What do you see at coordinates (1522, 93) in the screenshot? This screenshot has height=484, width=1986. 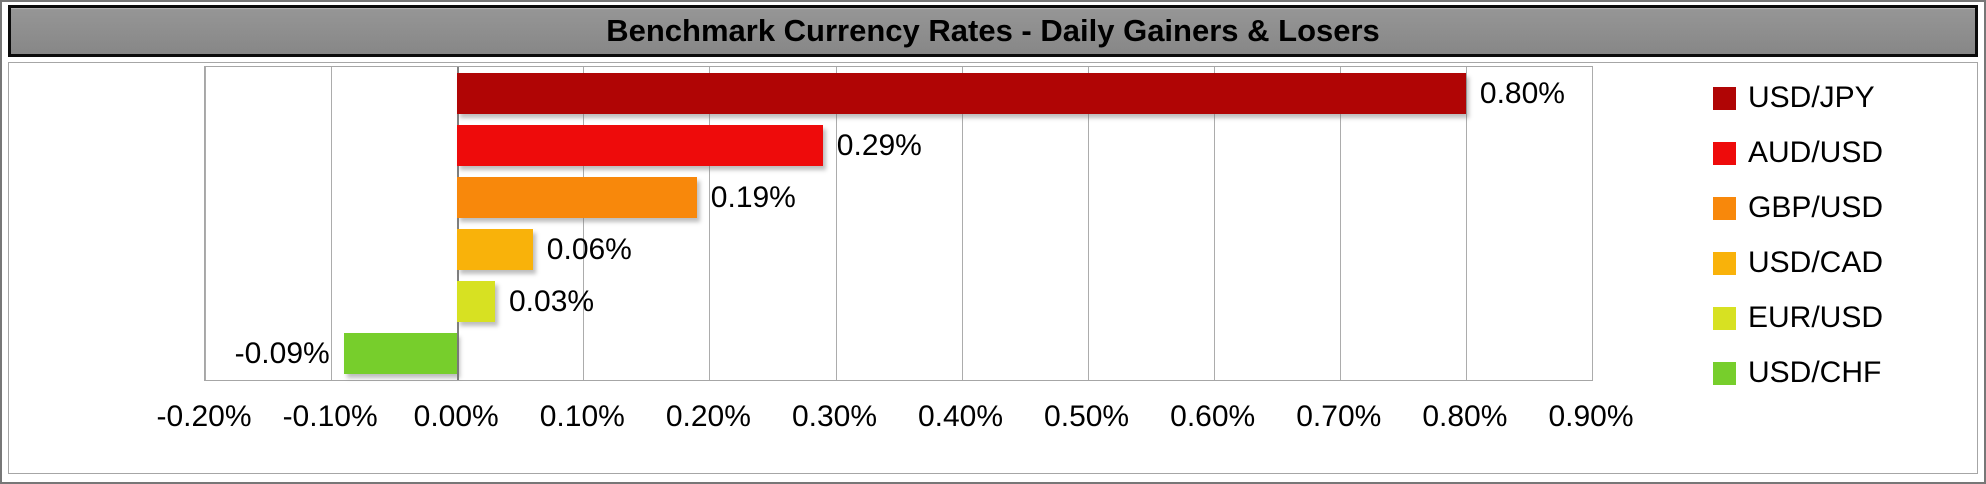 I see `value-label-usd-jpy: 0.80%` at bounding box center [1522, 93].